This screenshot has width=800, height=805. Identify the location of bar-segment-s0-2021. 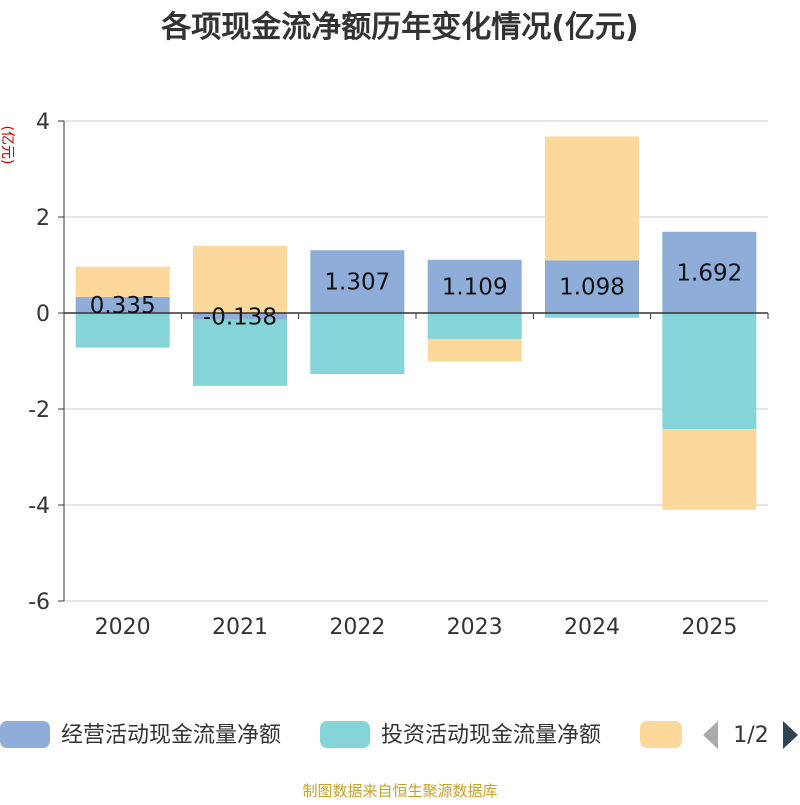
(240, 316).